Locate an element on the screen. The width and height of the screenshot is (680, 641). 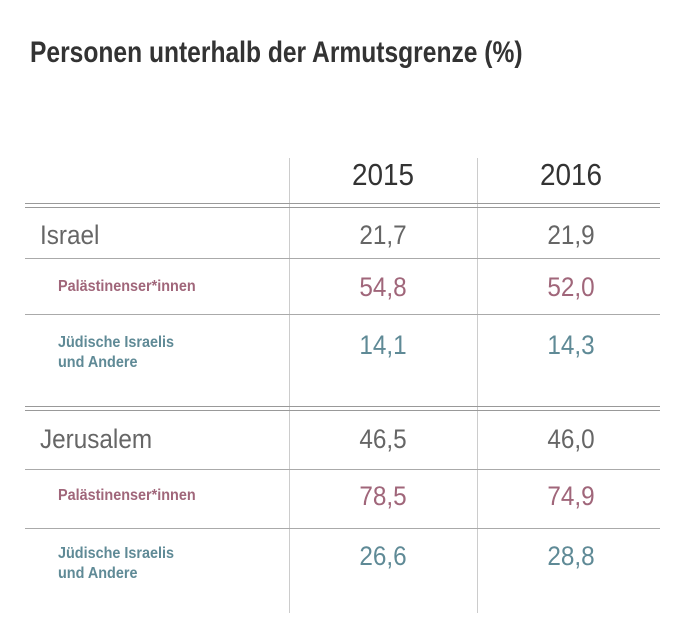
row-label: Jerusalem is located at coordinates (96, 439).